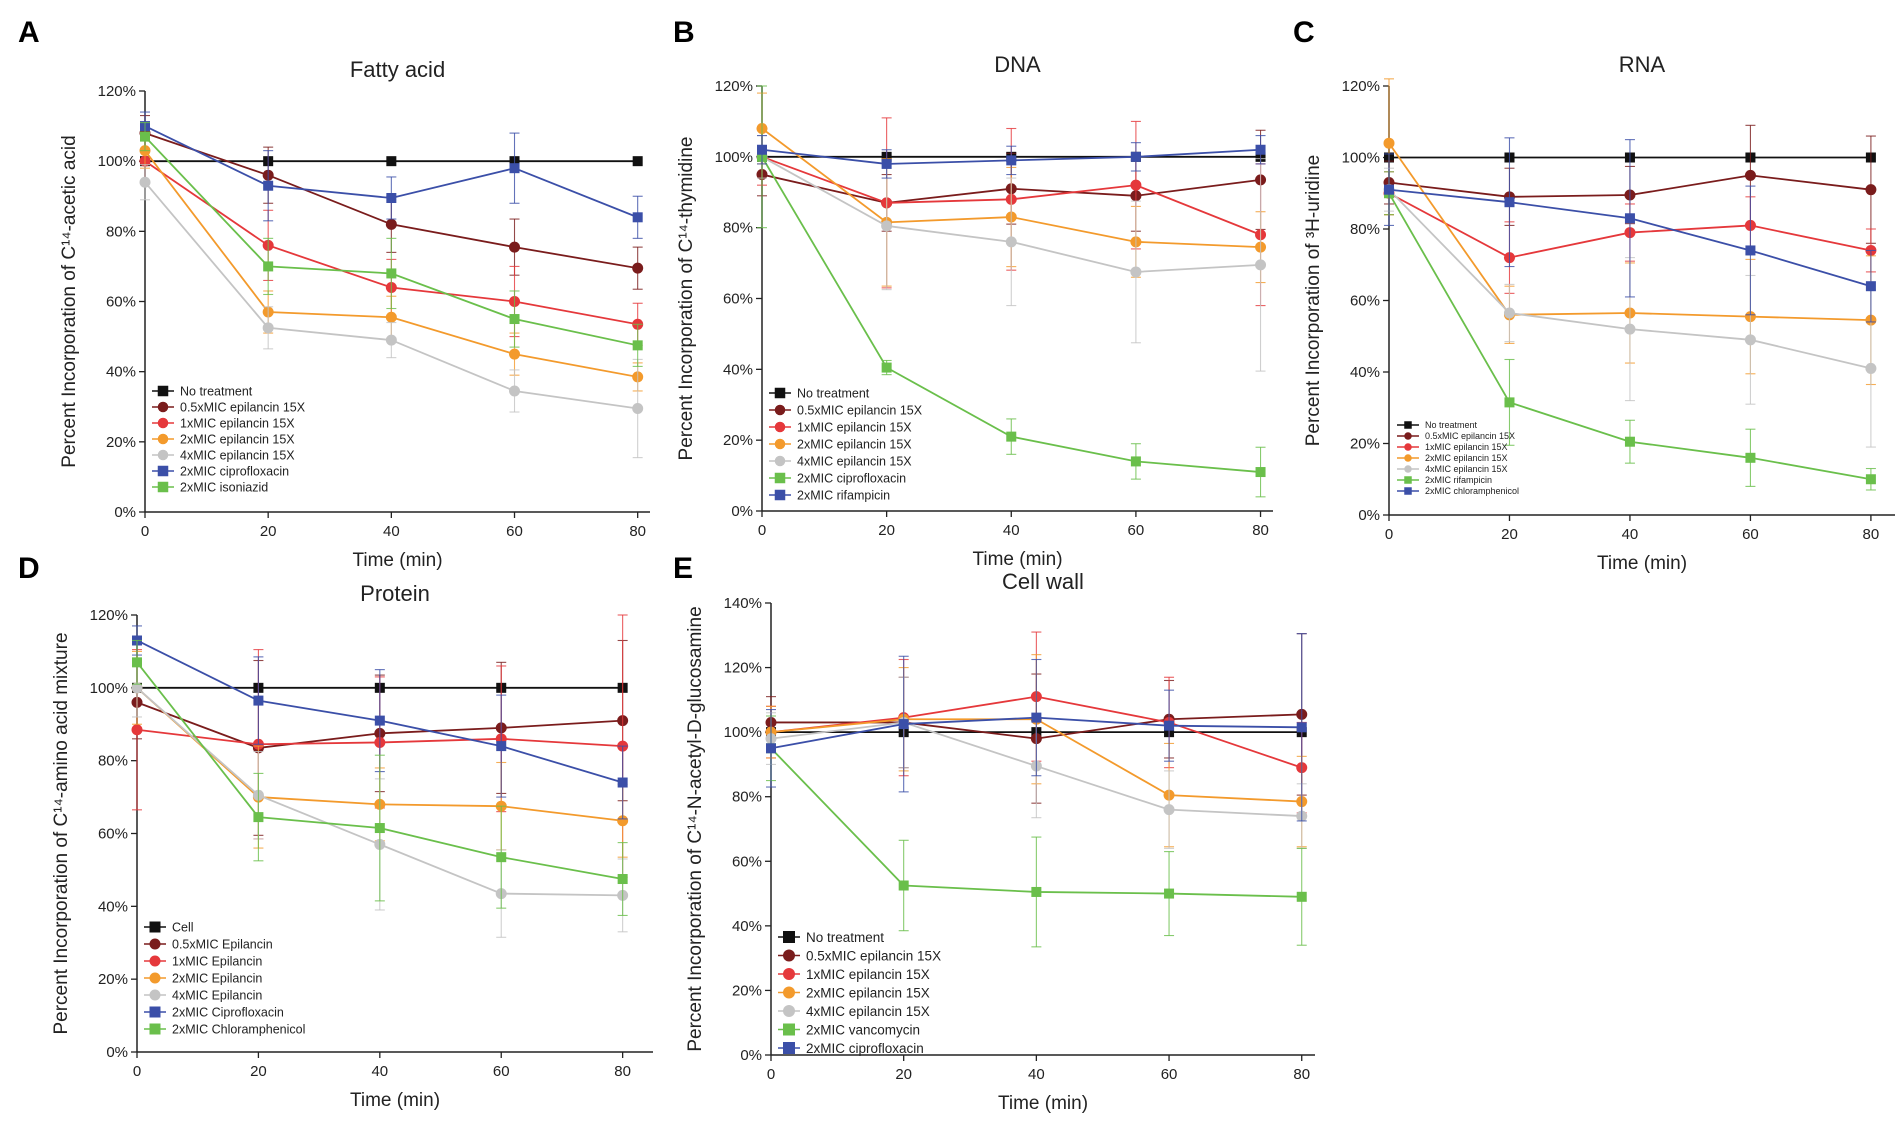 This screenshot has width=1902, height=1123. I want to click on y-axis-label: Percent Incorporation of C¹⁴-thymidine, so click(686, 299).